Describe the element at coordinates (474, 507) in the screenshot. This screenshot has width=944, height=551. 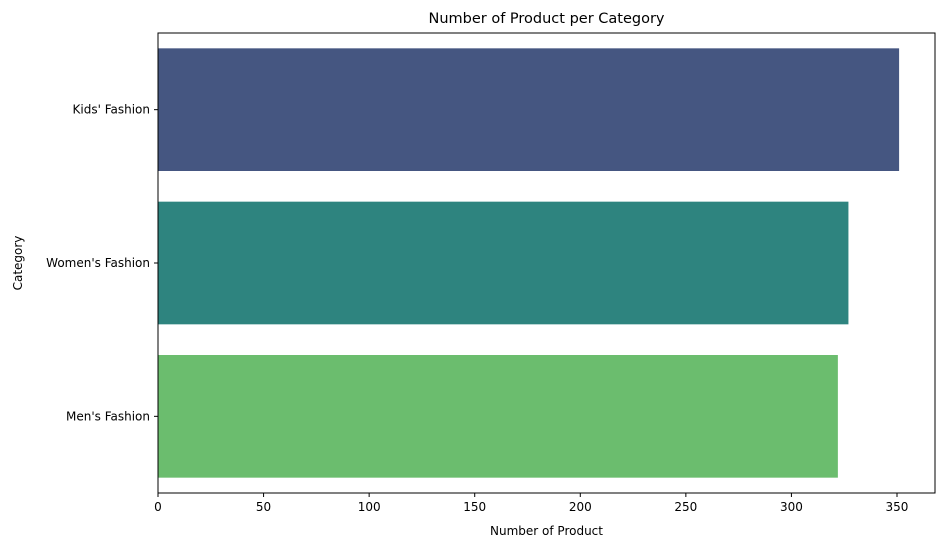
I see `x-tick-label: 150` at that location.